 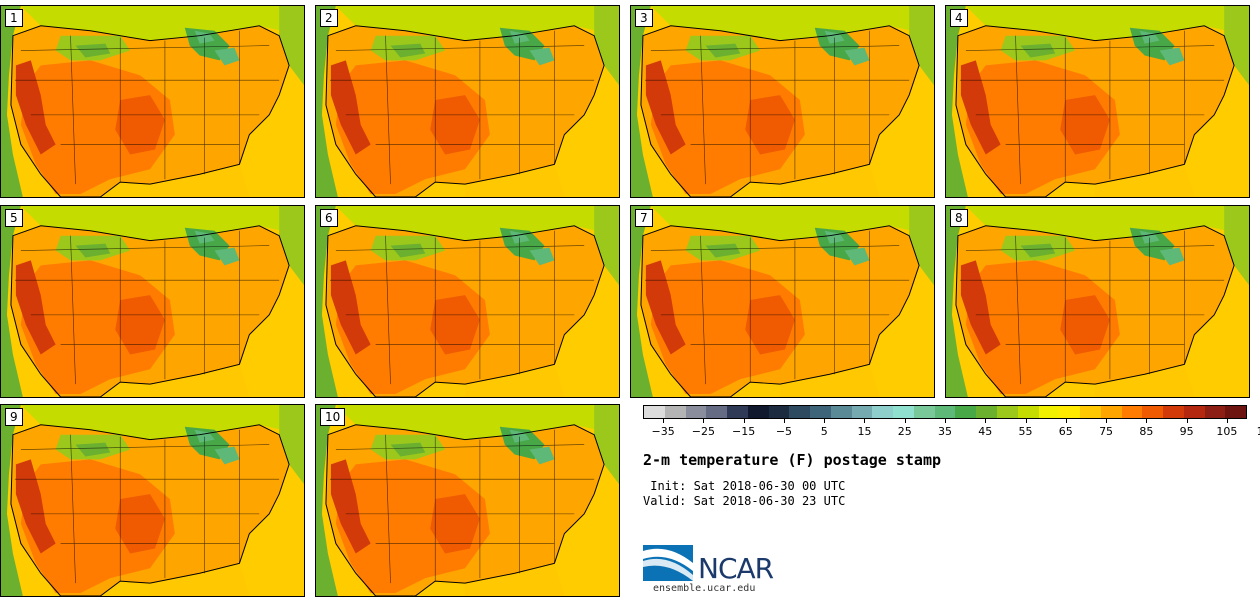 What do you see at coordinates (329, 218) in the screenshot?
I see `member-label: 6` at bounding box center [329, 218].